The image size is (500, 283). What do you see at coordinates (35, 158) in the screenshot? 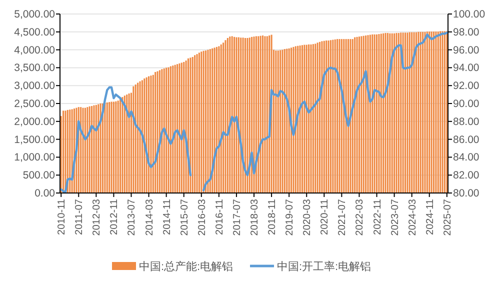
I see `y-tick-label: 1,000.00` at bounding box center [35, 158].